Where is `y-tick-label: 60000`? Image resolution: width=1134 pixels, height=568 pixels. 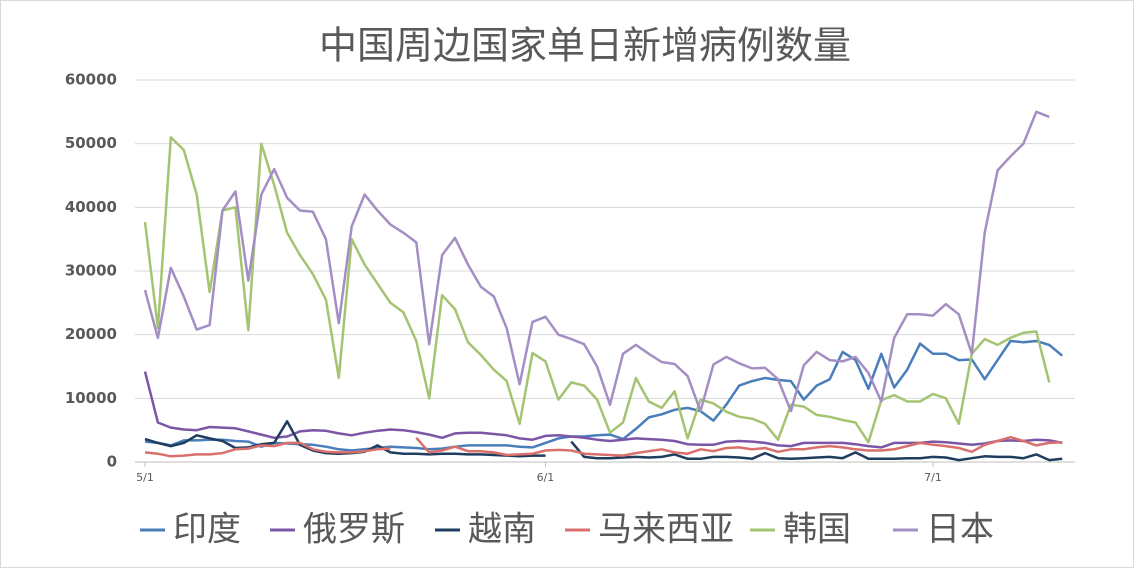 y-tick-label: 60000 is located at coordinates (91, 80).